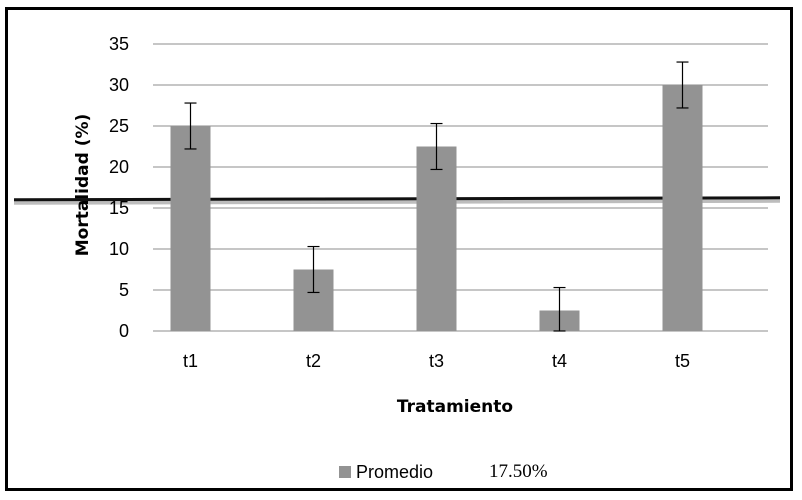  What do you see at coordinates (559, 361) in the screenshot?
I see `x-tick-label: t4` at bounding box center [559, 361].